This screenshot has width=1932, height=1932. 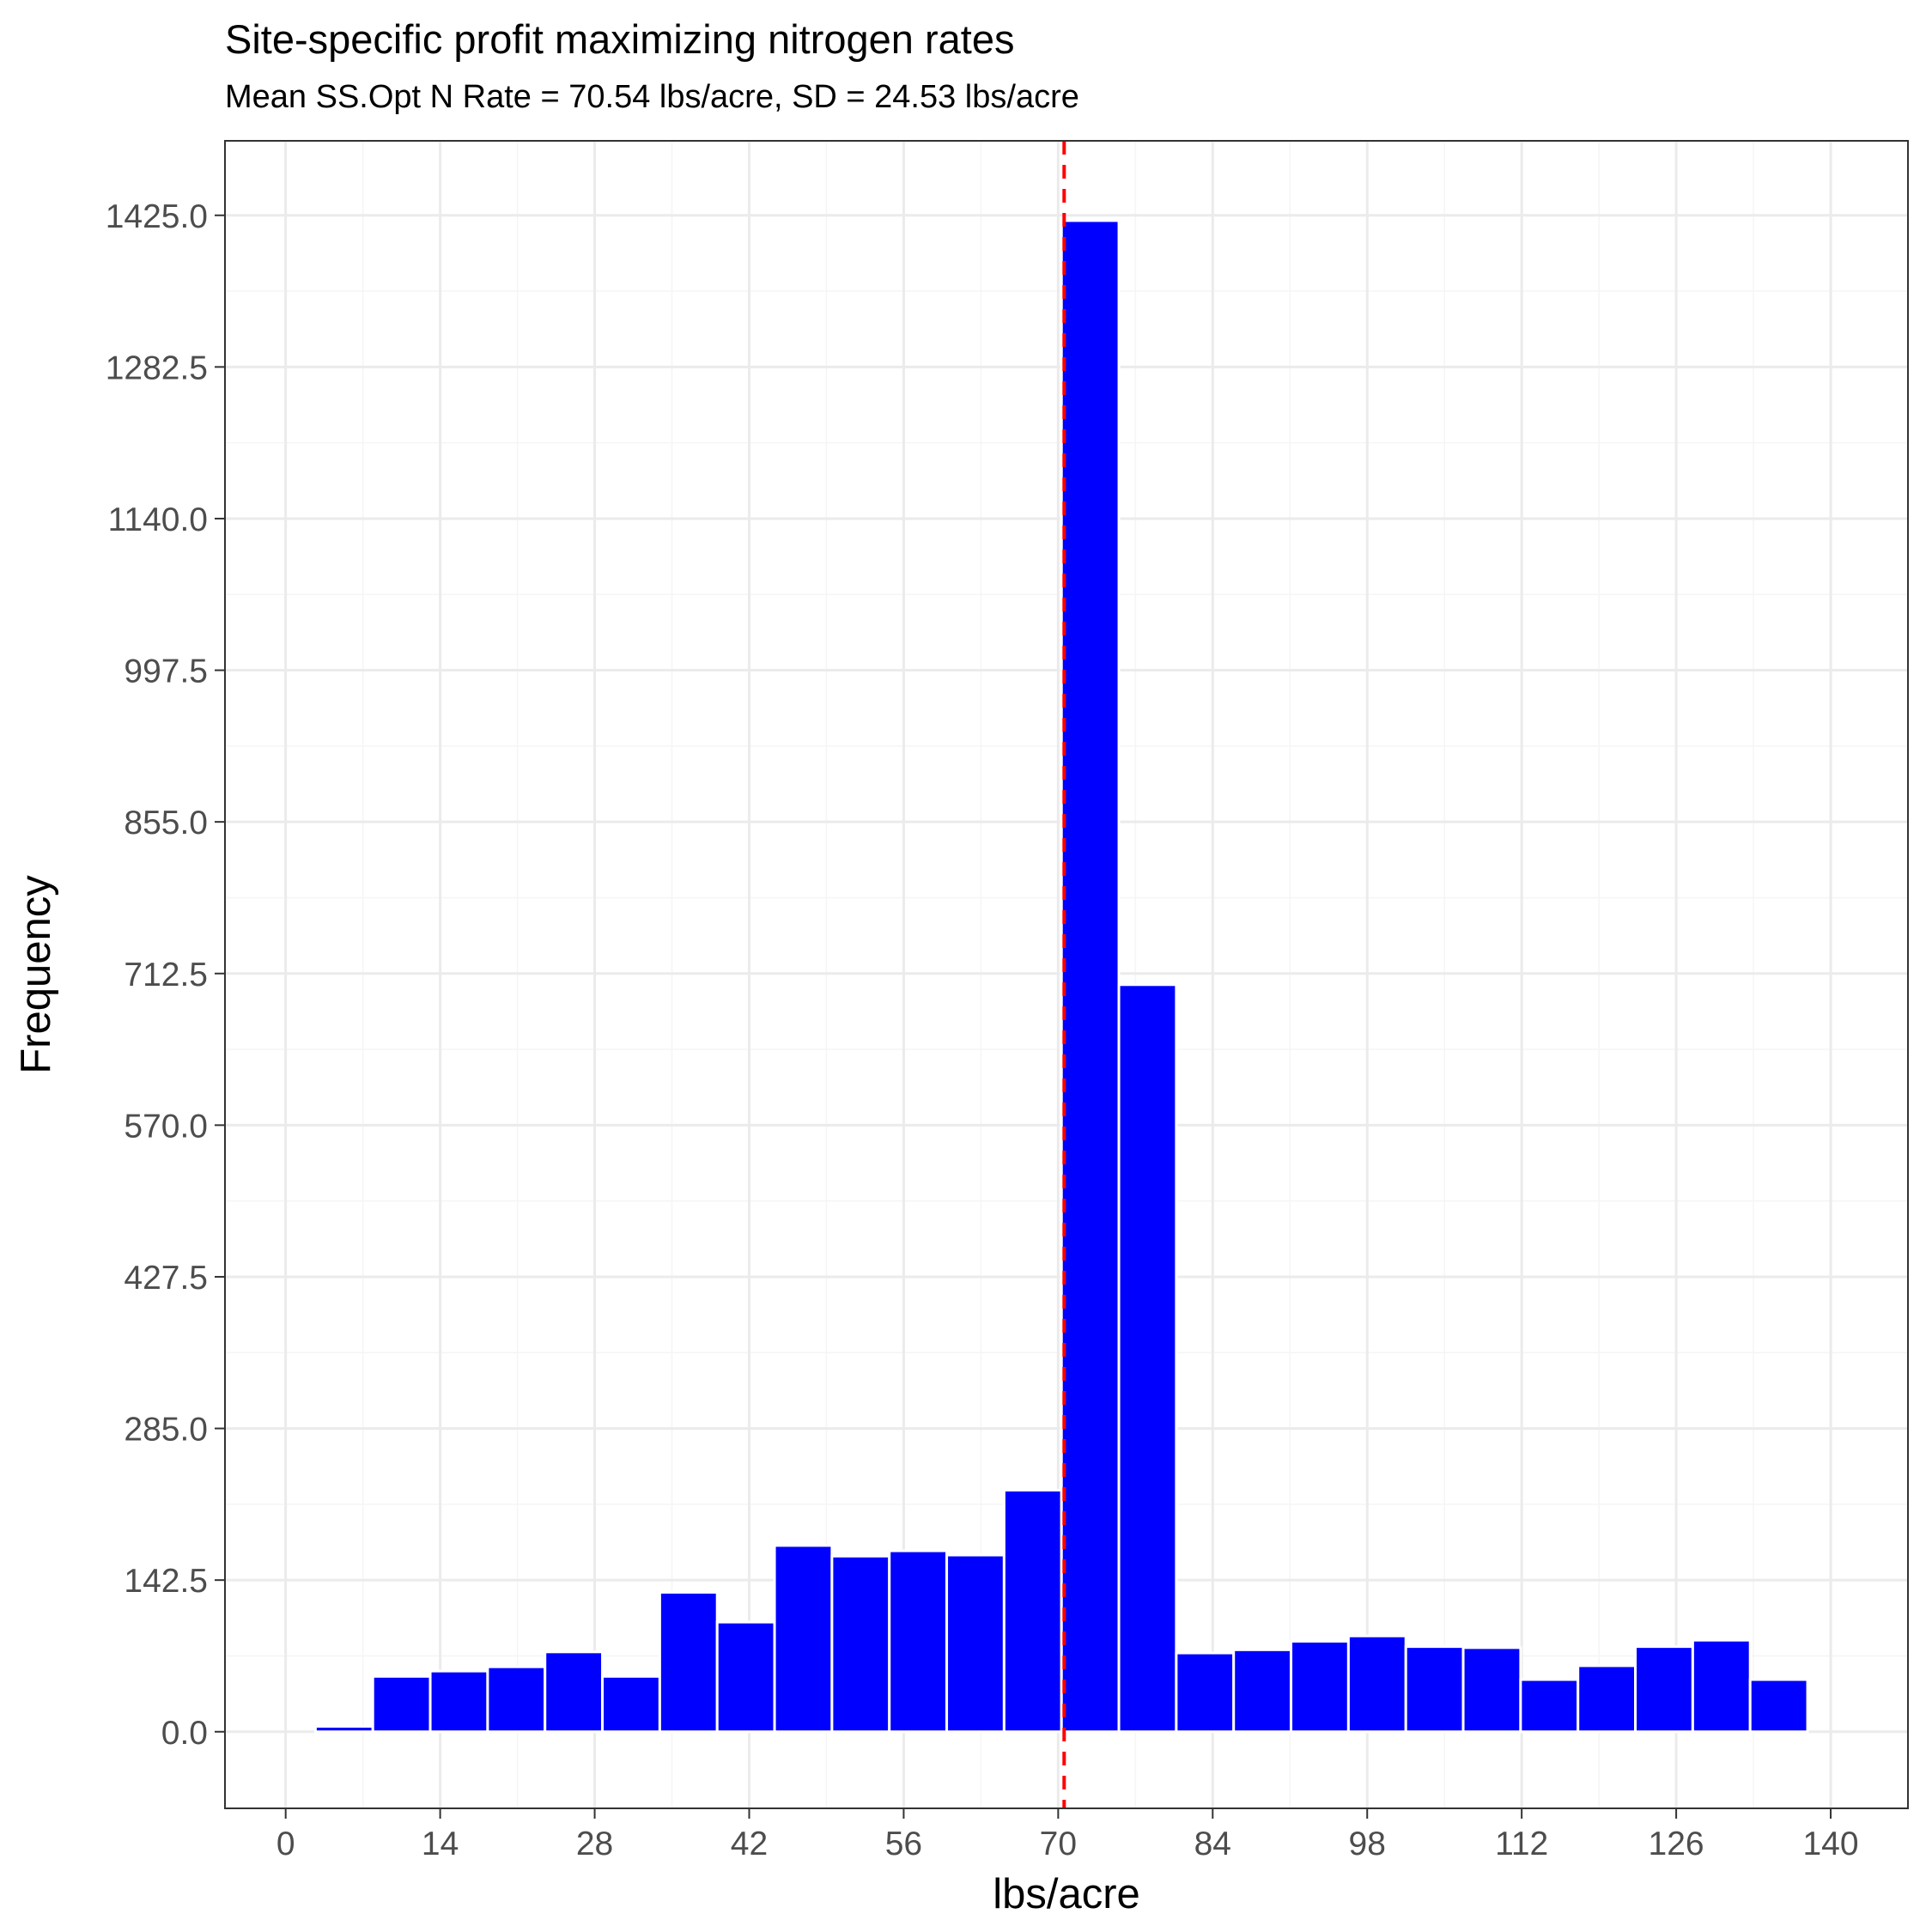 What do you see at coordinates (1067, 1894) in the screenshot?
I see `x-axis-title: lbs/acre` at bounding box center [1067, 1894].